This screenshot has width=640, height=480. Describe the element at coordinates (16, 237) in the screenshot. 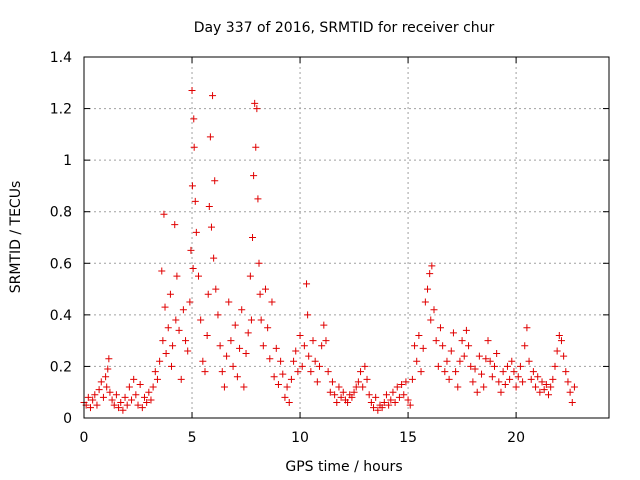

I see `y-axis-label: SRMTID / TECUs` at that location.